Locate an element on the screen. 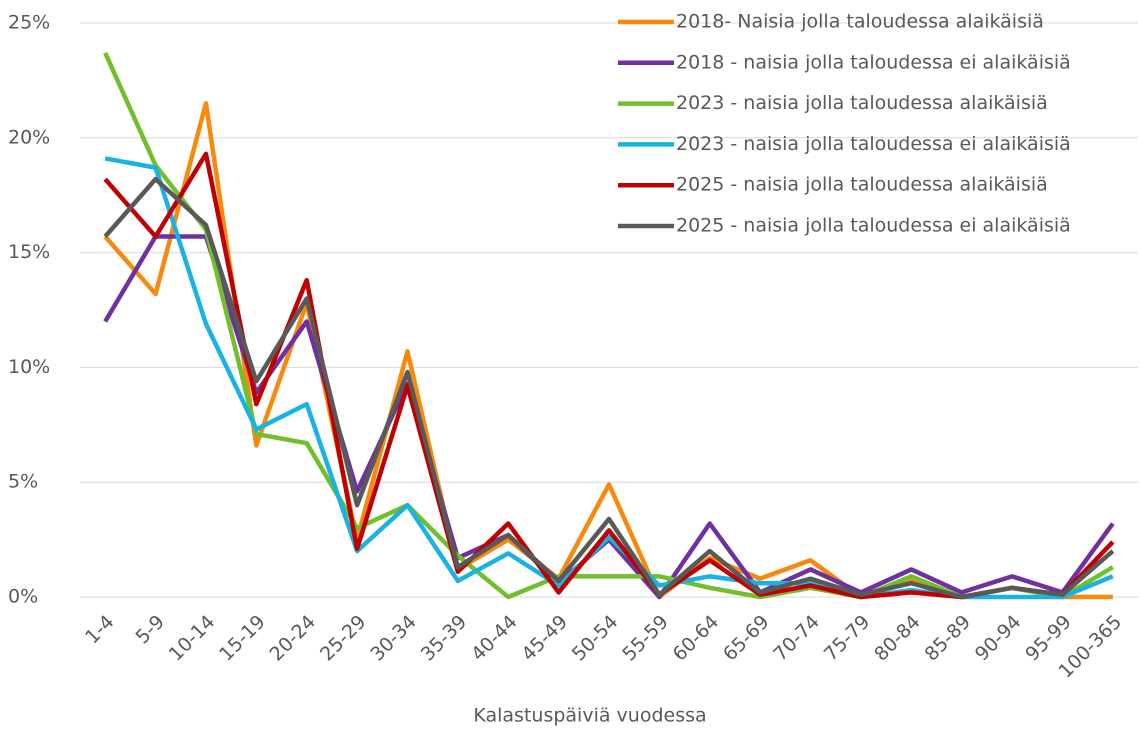 The image size is (1140, 729). y-tick-label: 10% is located at coordinates (29, 367).